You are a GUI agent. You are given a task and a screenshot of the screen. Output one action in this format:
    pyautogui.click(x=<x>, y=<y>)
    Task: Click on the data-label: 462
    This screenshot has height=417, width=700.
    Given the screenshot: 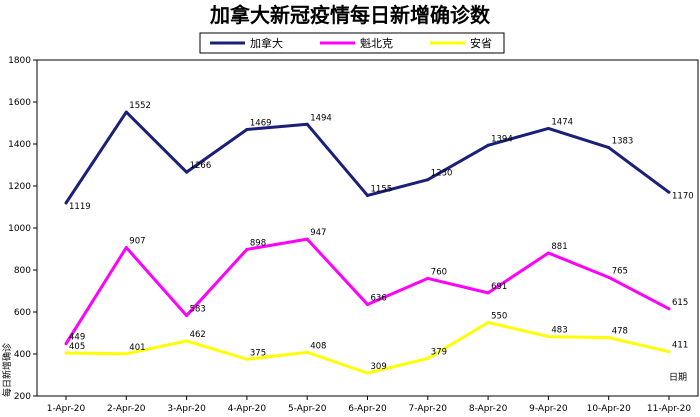 What is the action you would take?
    pyautogui.click(x=198, y=335)
    